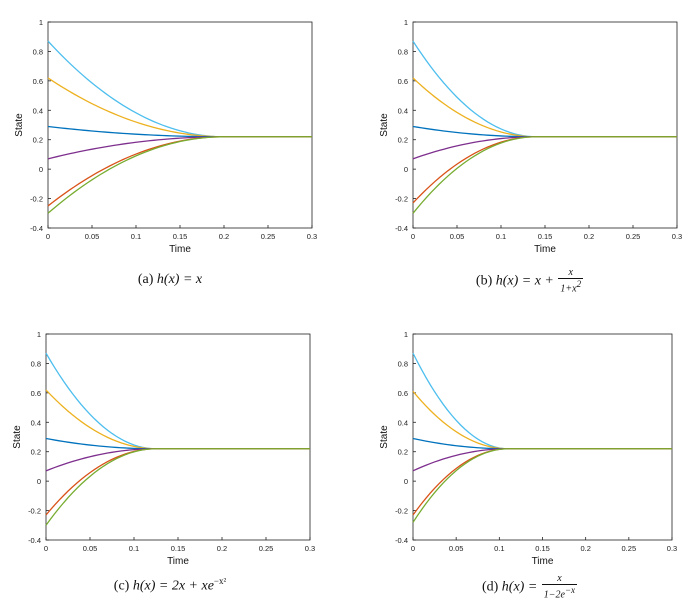  Describe the element at coordinates (579, 284) in the screenshot. I see `caption-b-frac-den-sup: 2` at that location.